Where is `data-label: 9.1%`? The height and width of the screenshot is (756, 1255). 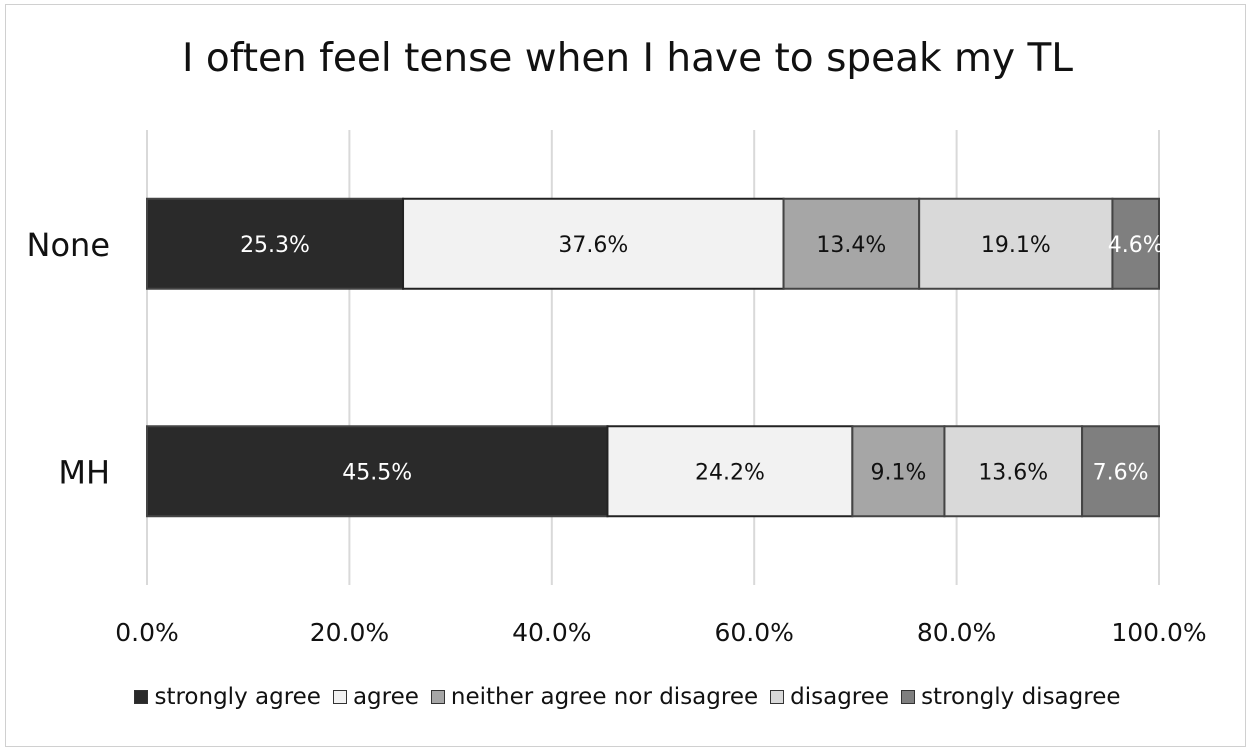 data-label: 9.1% is located at coordinates (898, 472).